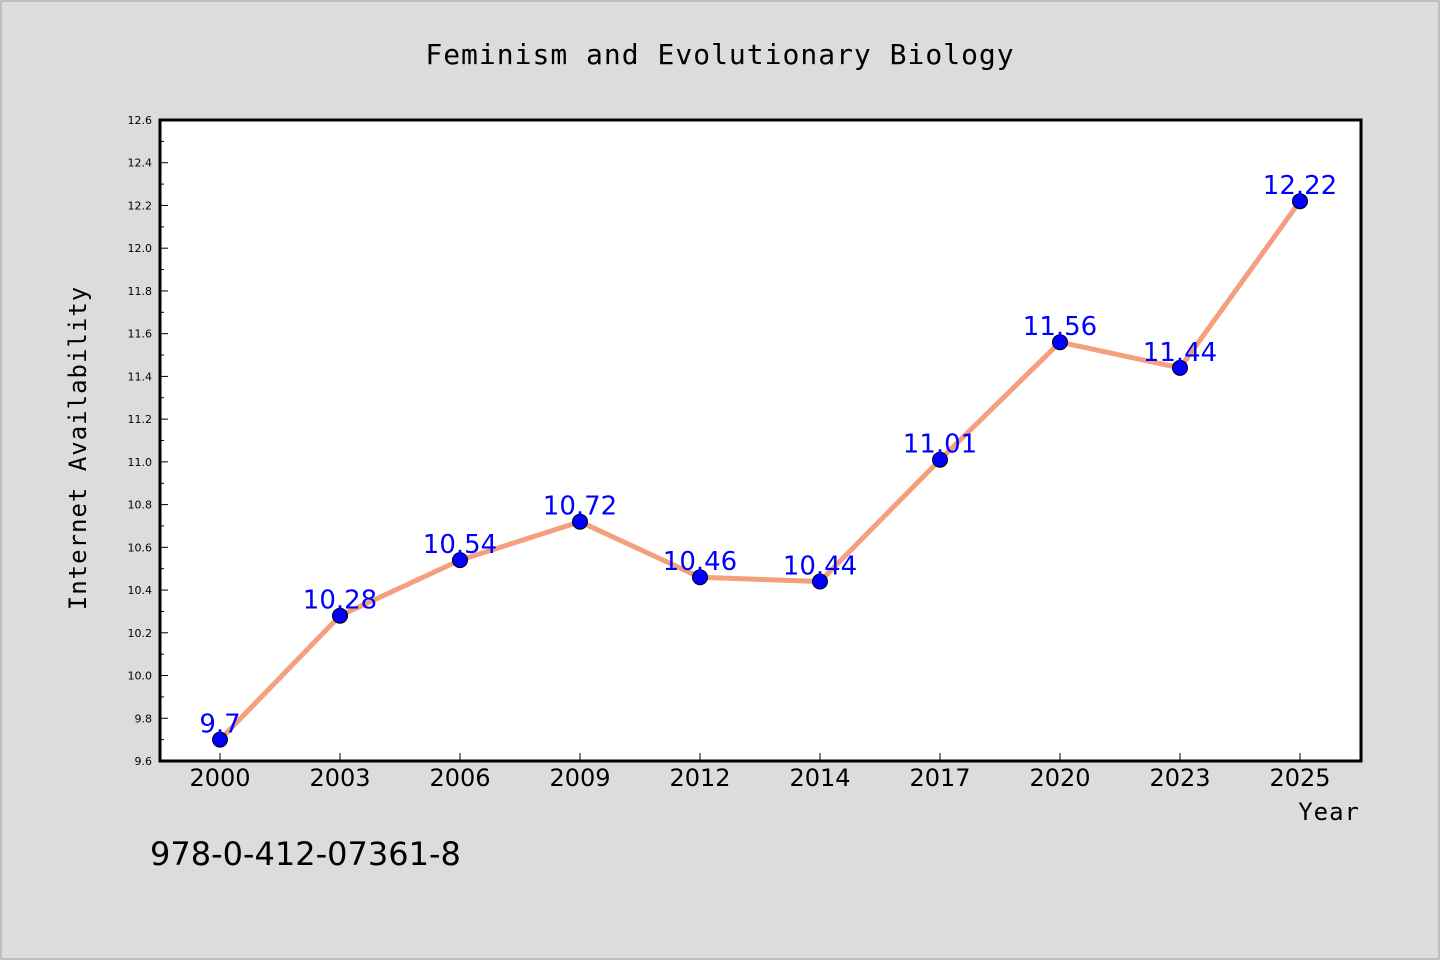  I want to click on y-tick-label: 11.8, so click(140, 291).